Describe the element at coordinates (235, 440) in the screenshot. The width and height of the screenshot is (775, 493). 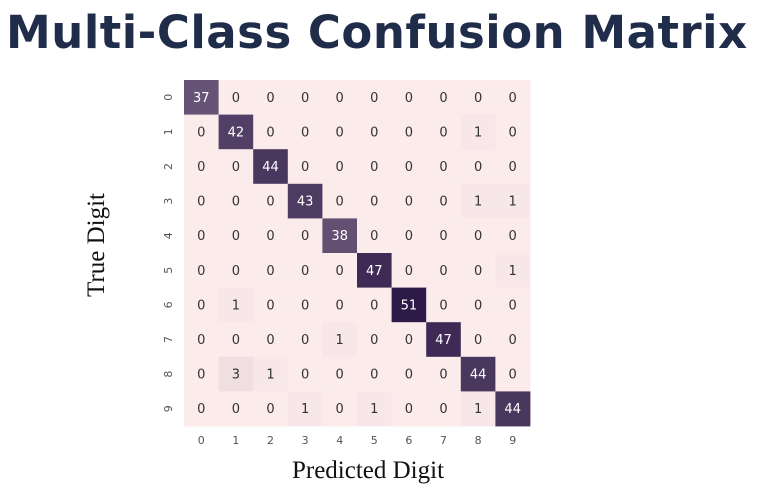
I see `x-tick-label-1: 1` at that location.